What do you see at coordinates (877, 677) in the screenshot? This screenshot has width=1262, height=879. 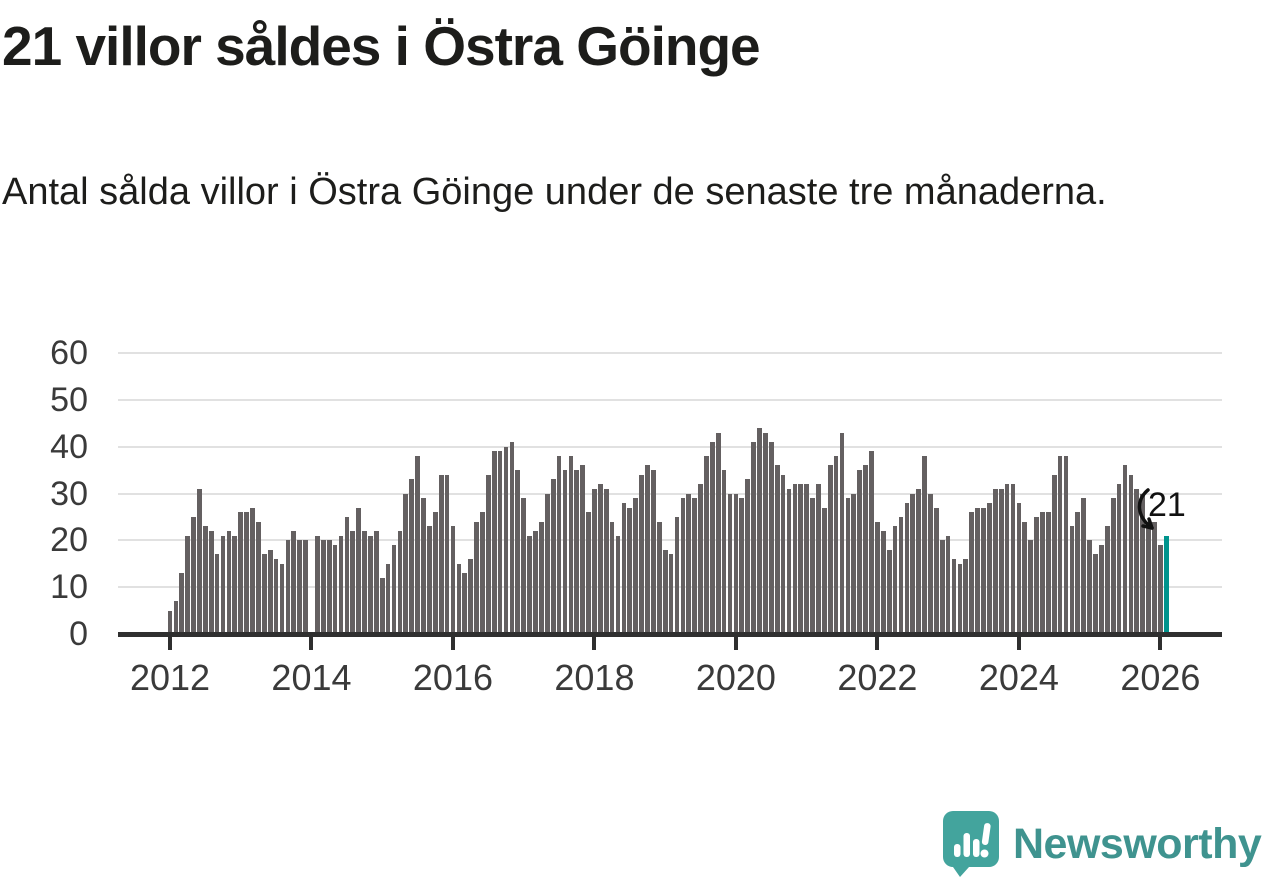 I see `x-axis-label-2022: 2022` at bounding box center [877, 677].